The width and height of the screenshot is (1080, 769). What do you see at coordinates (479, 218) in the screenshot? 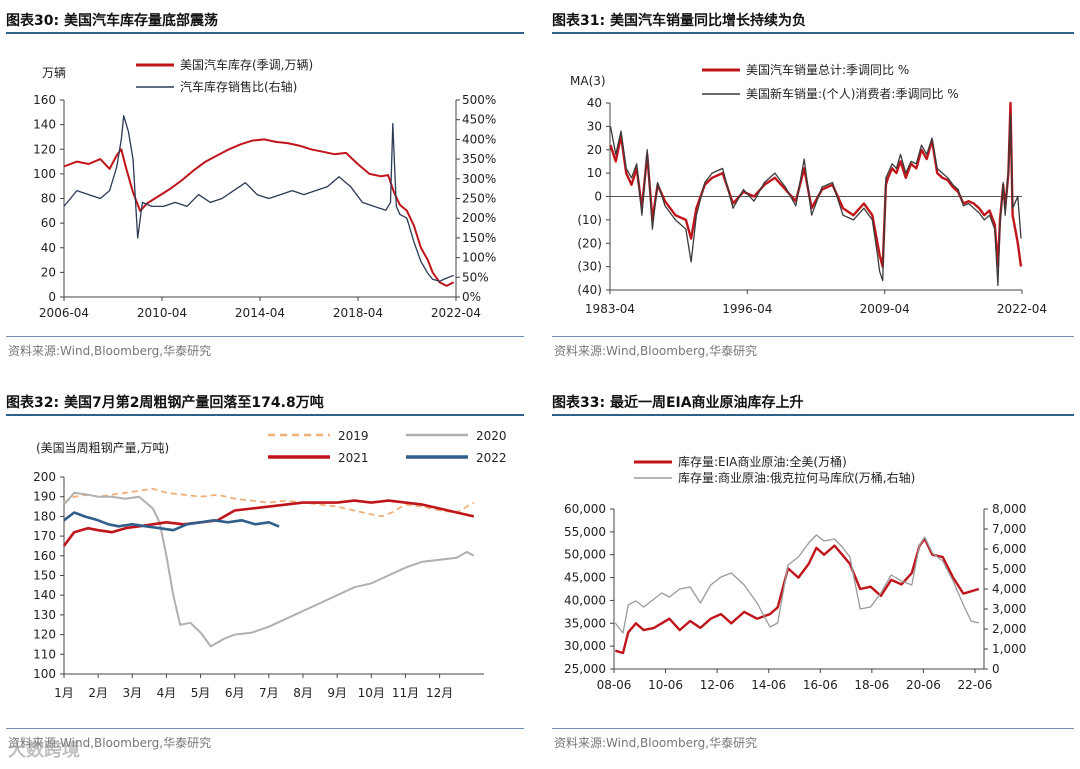
I see `y-right-tick-label: 200%` at bounding box center [479, 218].